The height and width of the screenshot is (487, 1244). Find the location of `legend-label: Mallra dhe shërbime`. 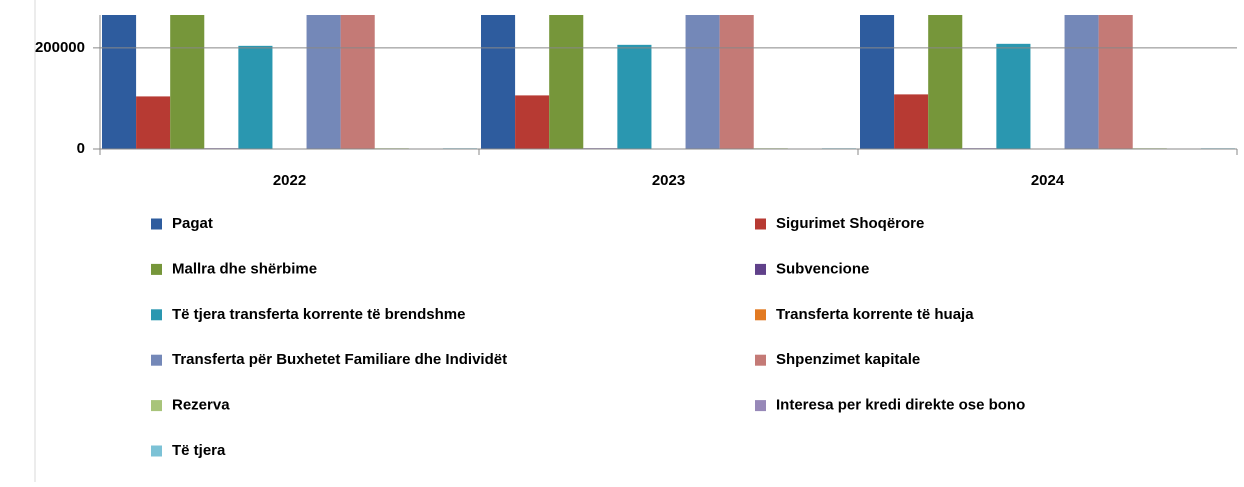

legend-label: Mallra dhe shërbime is located at coordinates (244, 268).